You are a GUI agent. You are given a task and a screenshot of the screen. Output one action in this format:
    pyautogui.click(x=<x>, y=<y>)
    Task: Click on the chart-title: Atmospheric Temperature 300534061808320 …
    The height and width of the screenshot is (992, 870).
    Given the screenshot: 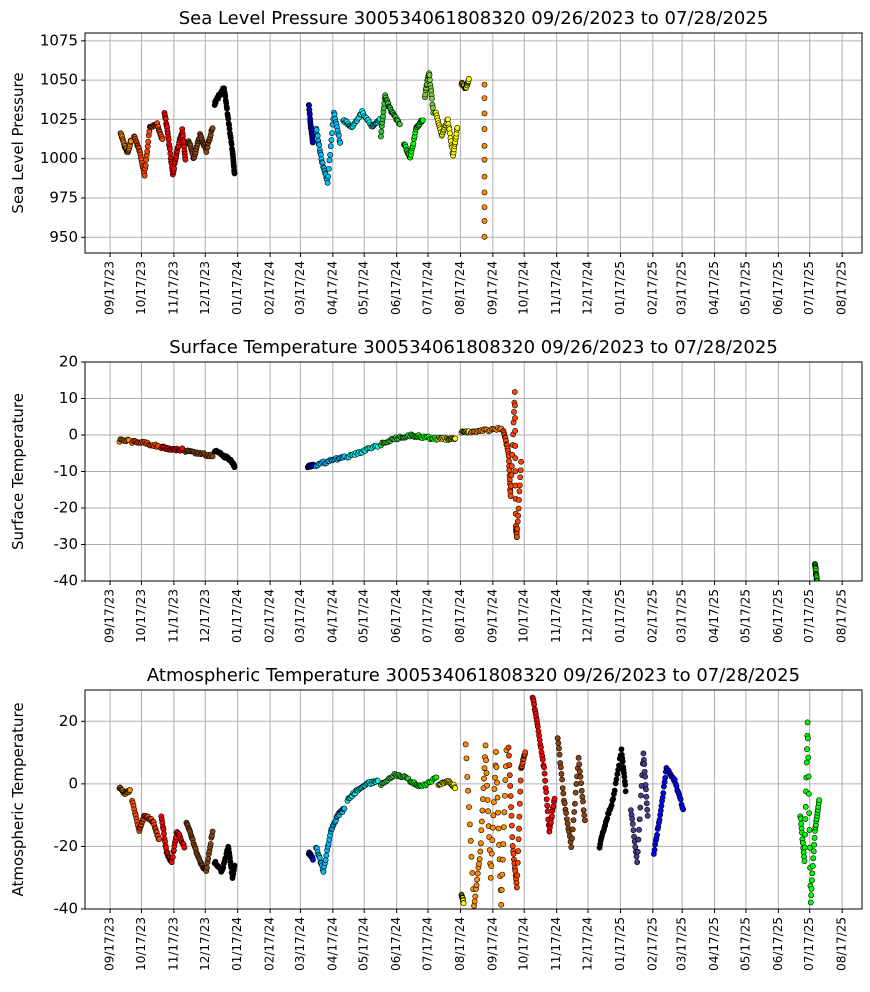 What is the action you would take?
    pyautogui.click(x=473, y=675)
    